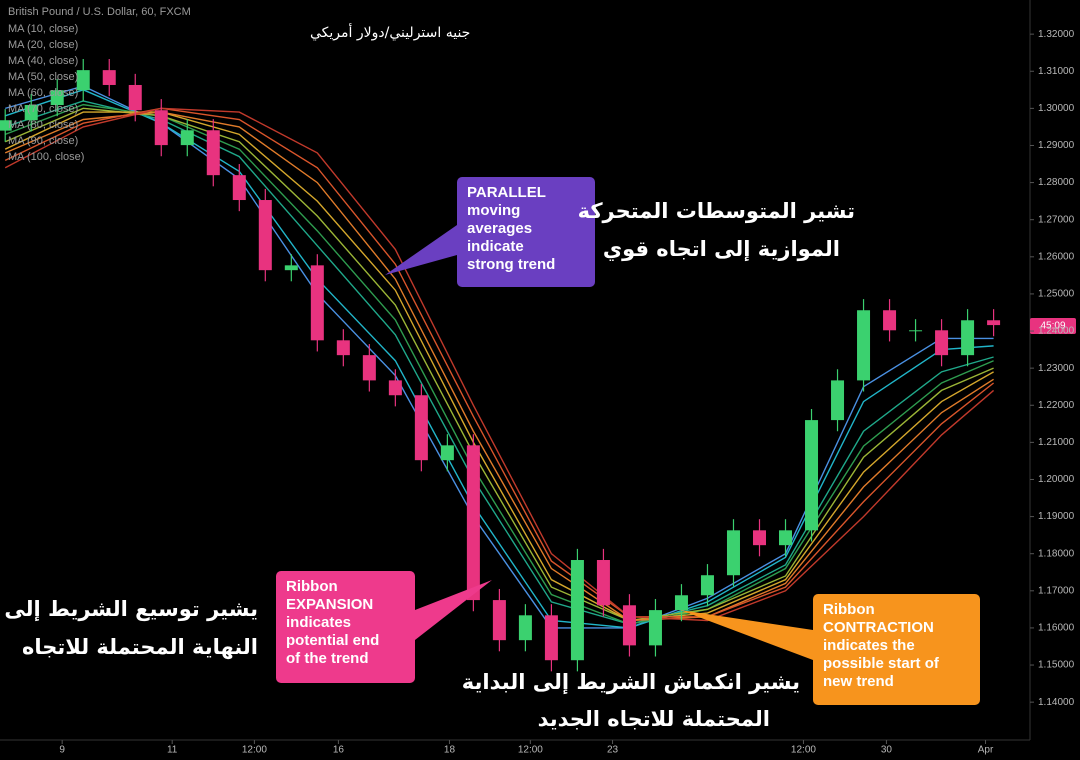  I want to click on callout-text: PARALLEL, so click(506, 192).